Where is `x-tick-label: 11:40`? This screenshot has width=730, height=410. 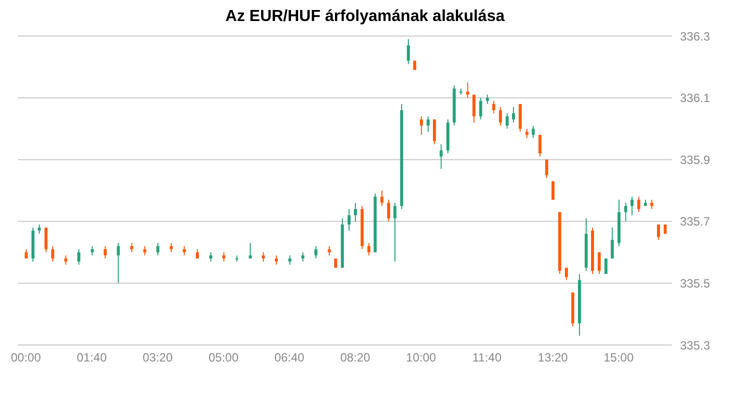
x-tick-label: 11:40 is located at coordinates (487, 357).